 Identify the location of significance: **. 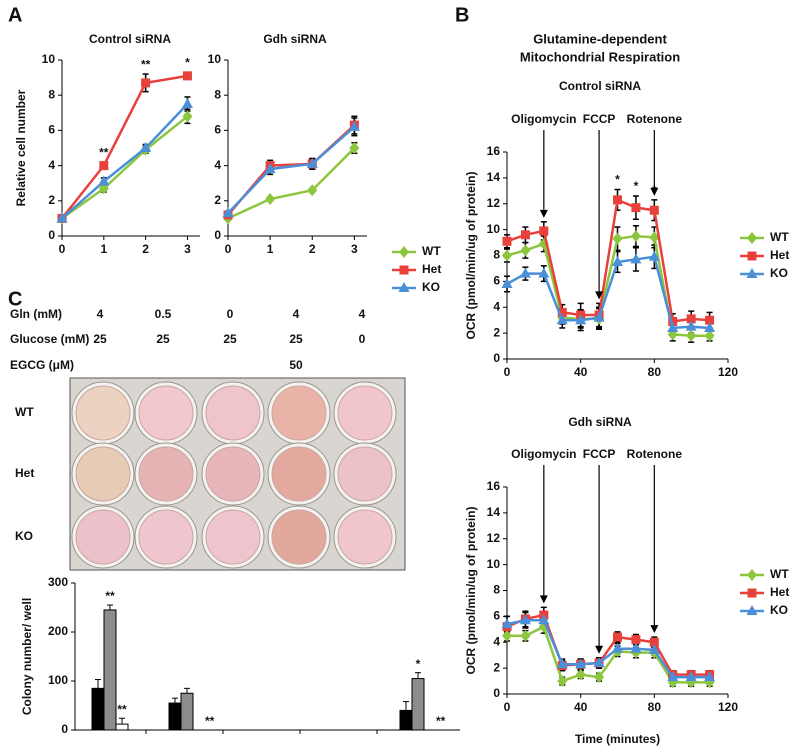
(441, 721).